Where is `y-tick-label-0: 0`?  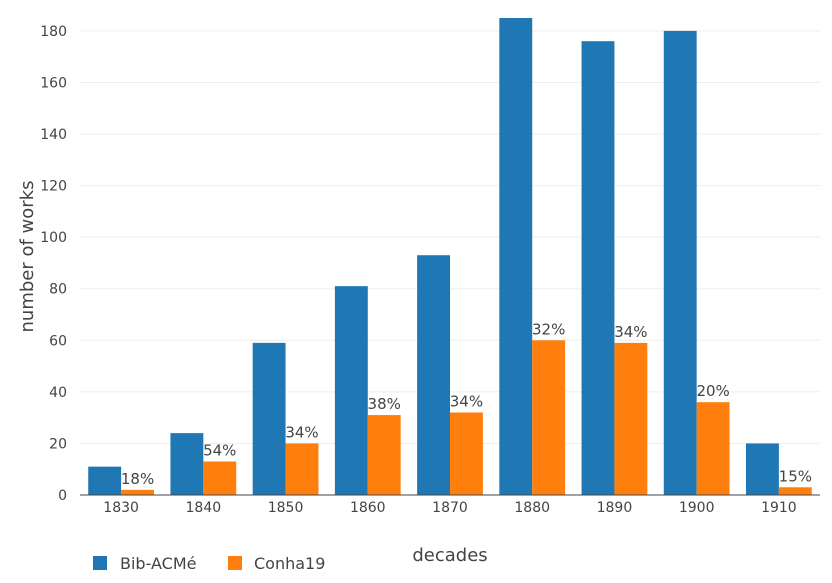 y-tick-label-0: 0 is located at coordinates (62, 496).